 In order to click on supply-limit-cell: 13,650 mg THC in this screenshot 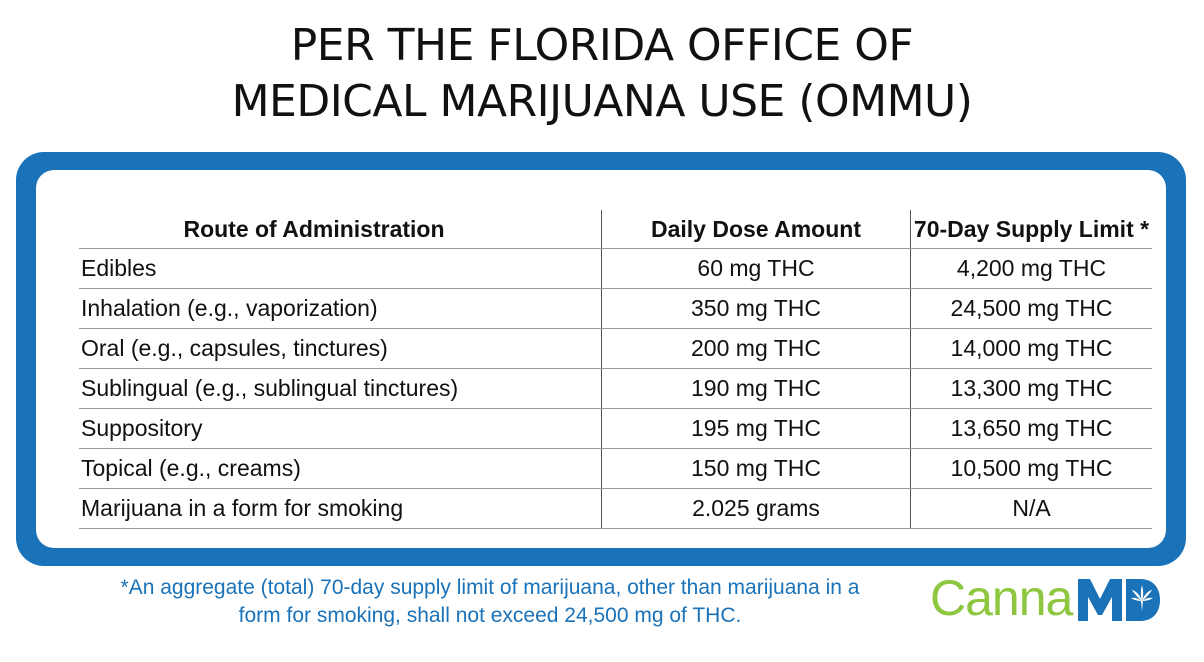, I will do `click(1031, 428)`.